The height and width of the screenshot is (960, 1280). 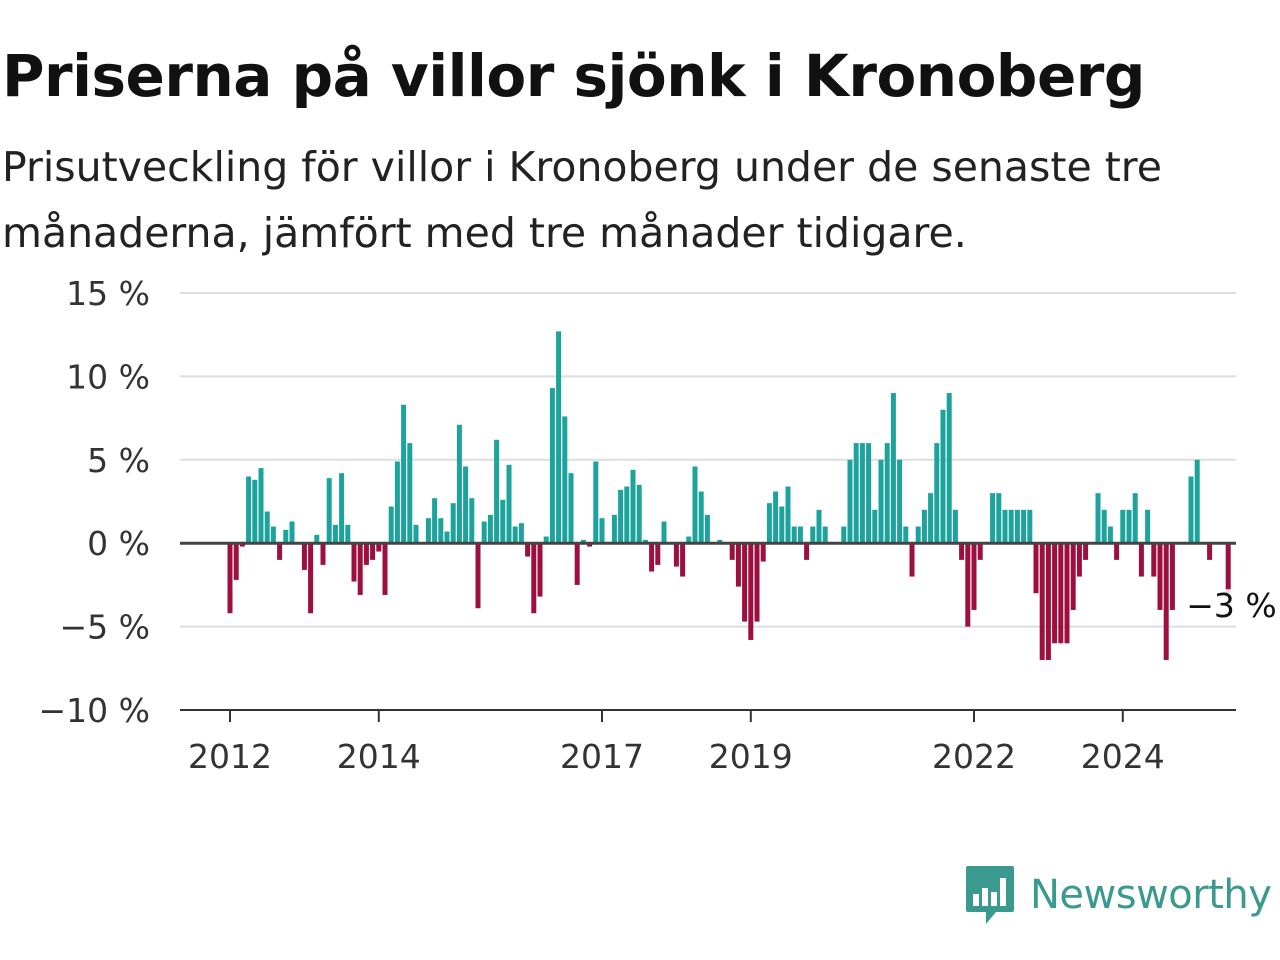 I want to click on newsworthy-logo-icon, so click(x=990, y=895).